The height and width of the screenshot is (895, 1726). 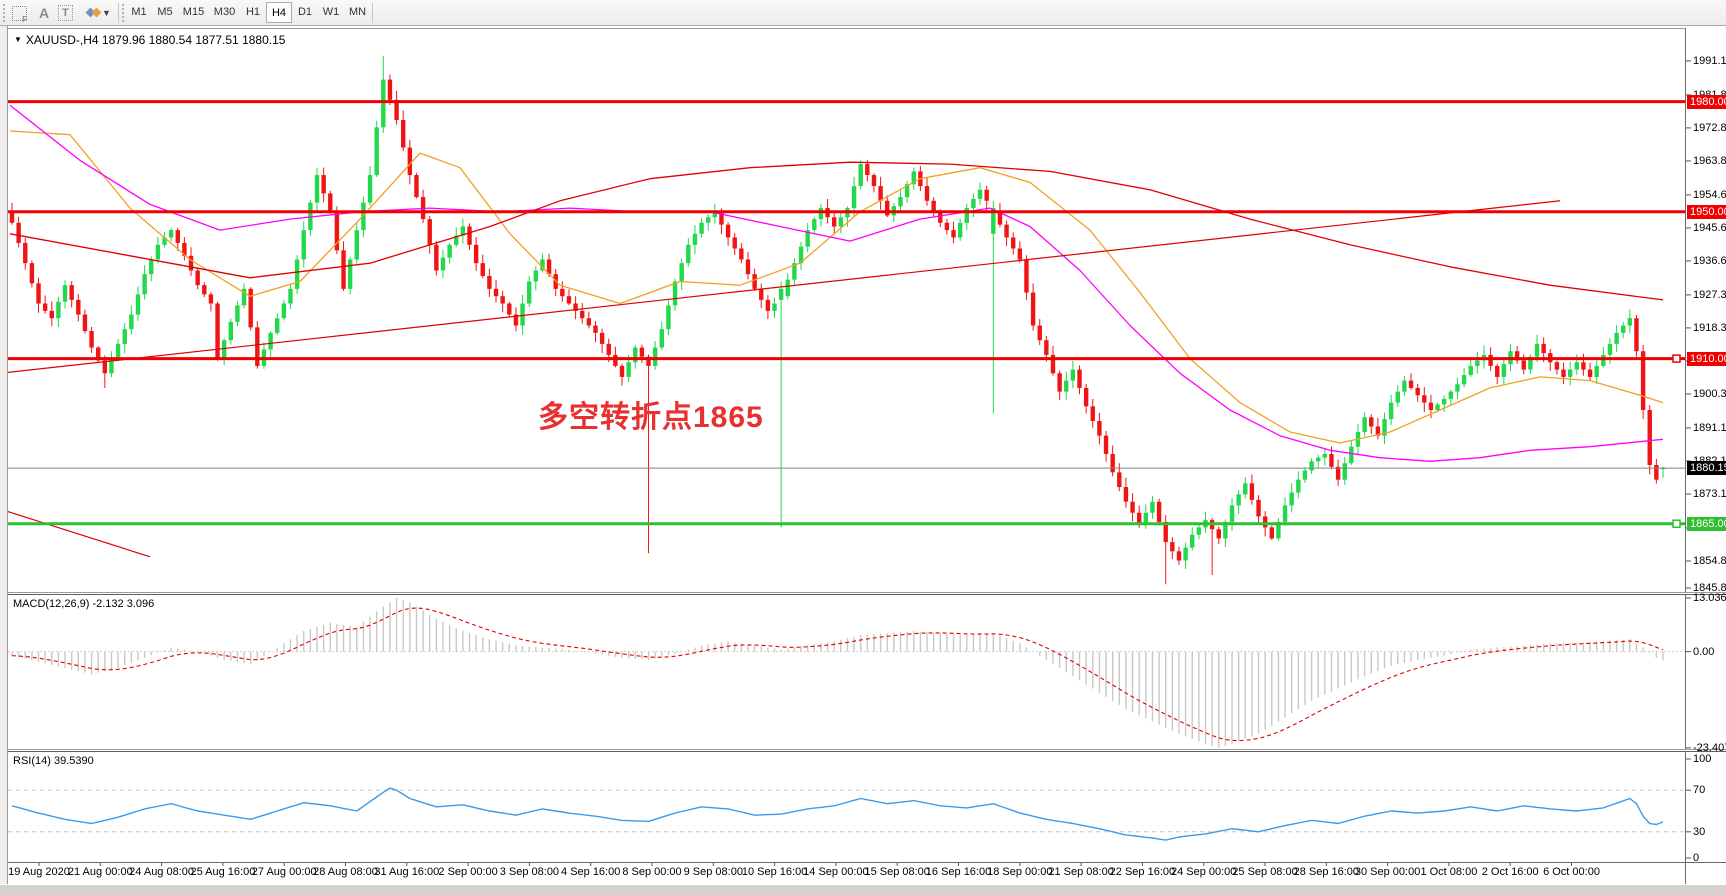 I want to click on timeframe-button-m5: M5, so click(x=165, y=12).